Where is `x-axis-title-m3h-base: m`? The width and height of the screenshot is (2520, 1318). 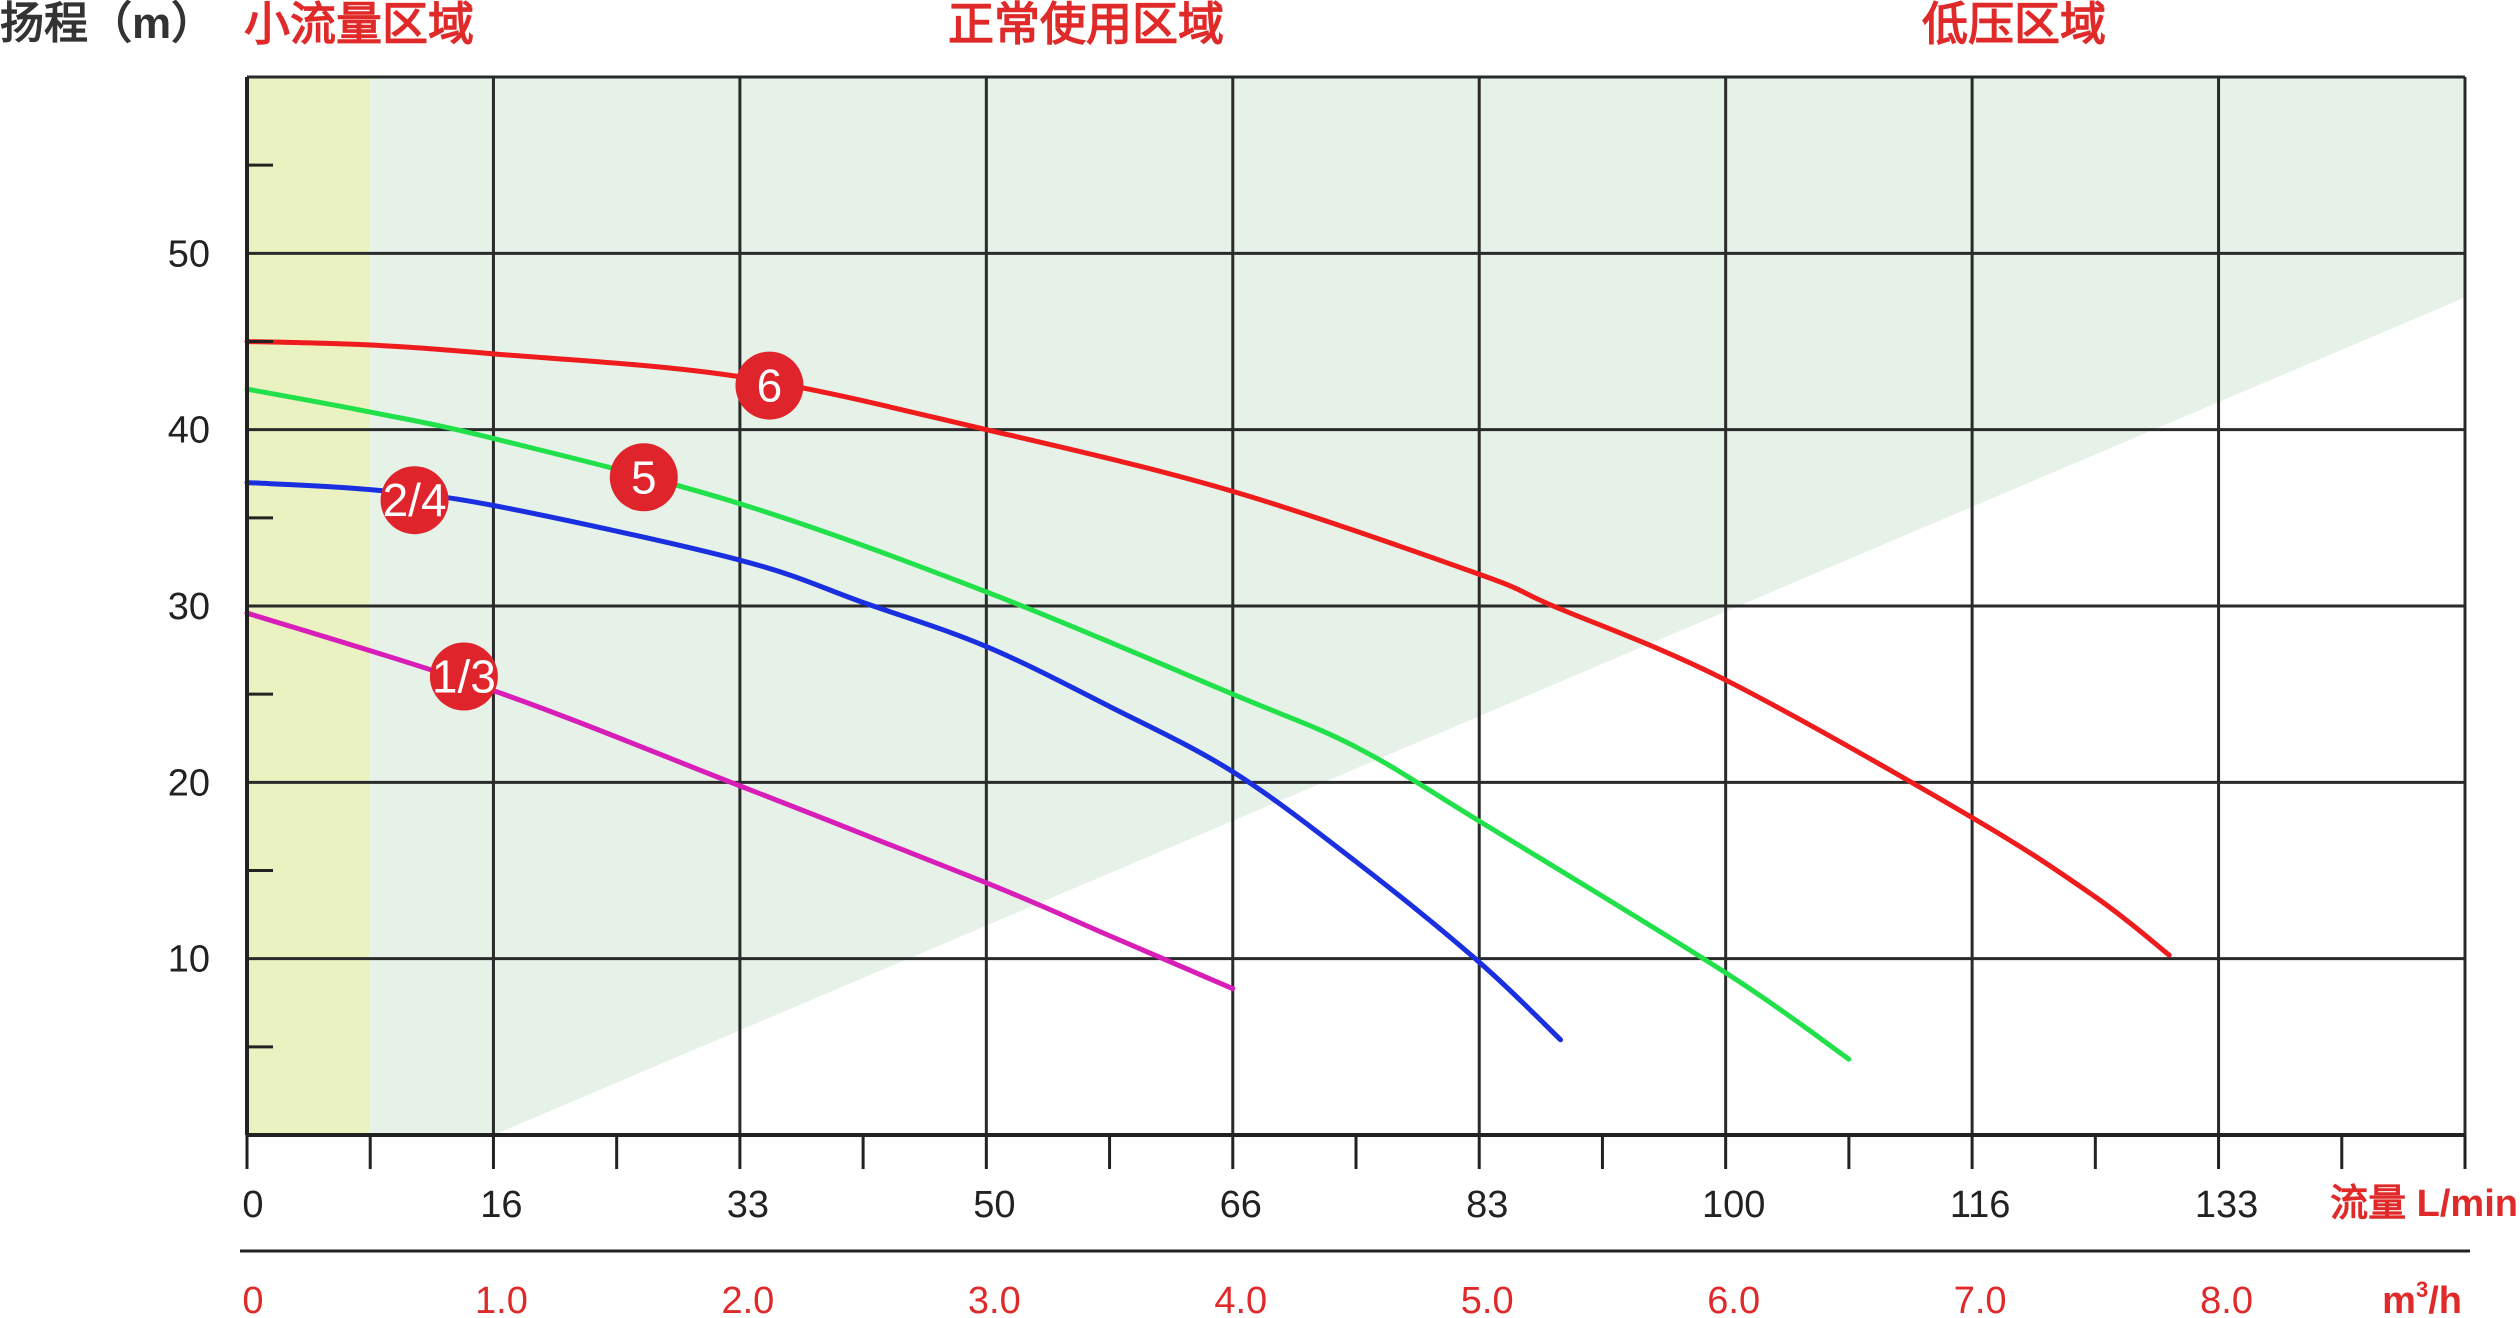 x-axis-title-m3h-base: m is located at coordinates (2399, 1299).